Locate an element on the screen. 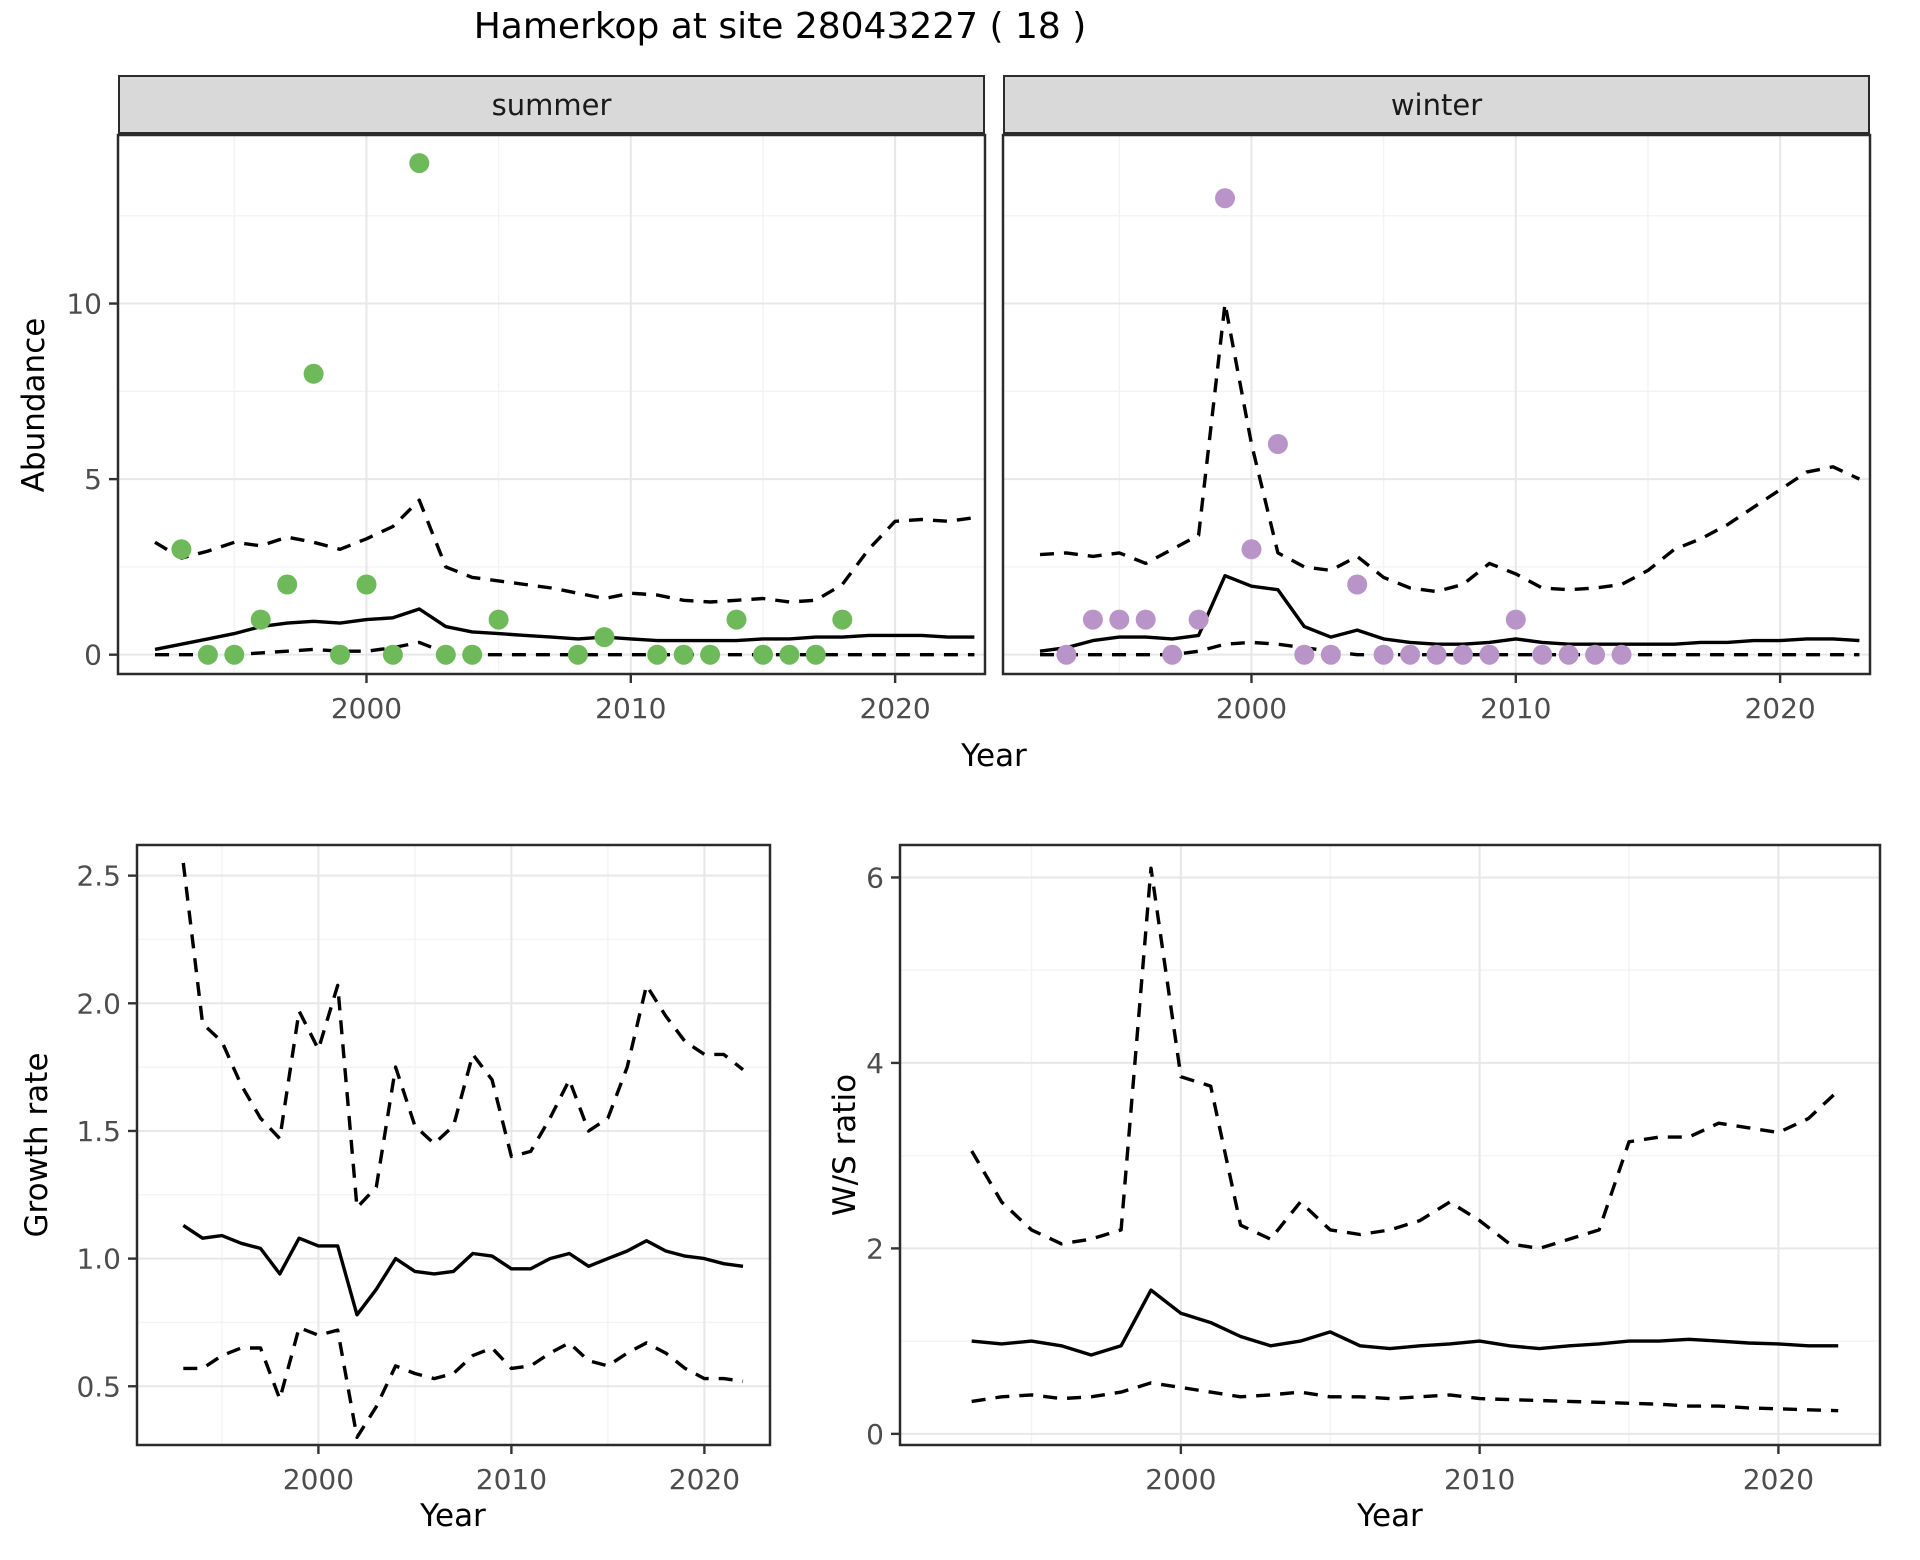 The width and height of the screenshot is (1920, 1560). facet-strip-summer: summer is located at coordinates (551, 105).